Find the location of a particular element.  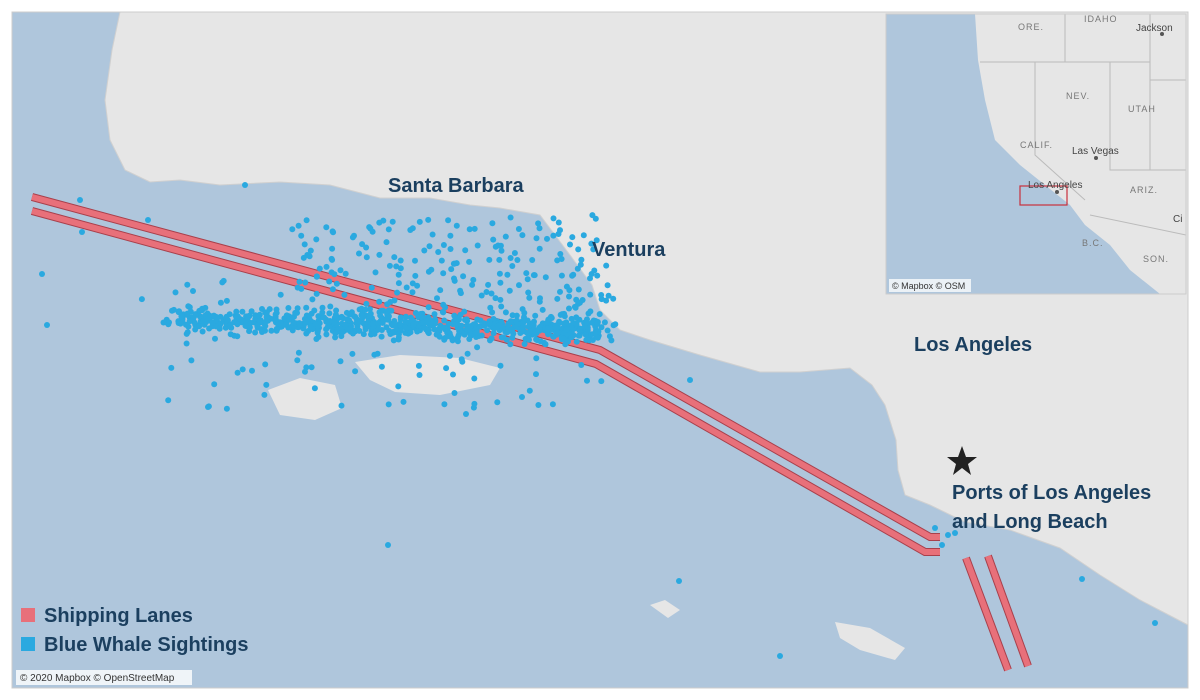

lane is located at coordinates (987, 614).